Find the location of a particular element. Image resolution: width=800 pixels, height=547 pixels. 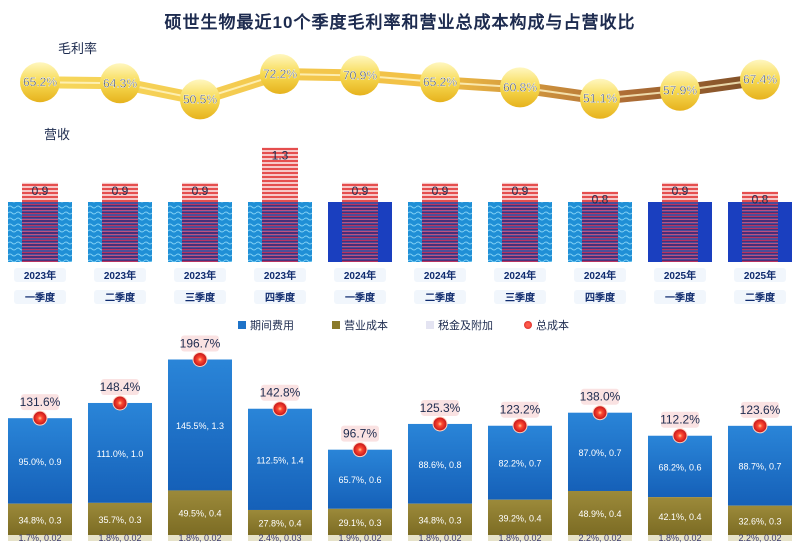

tax-label: 1.9%, 0.02 is located at coordinates (359, 538).